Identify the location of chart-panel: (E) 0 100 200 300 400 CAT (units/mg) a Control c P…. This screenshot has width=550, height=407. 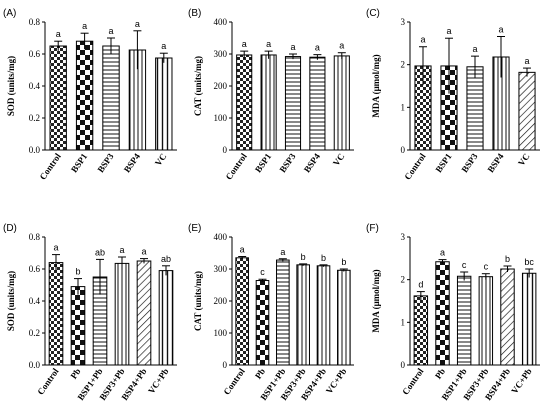
(271, 312).